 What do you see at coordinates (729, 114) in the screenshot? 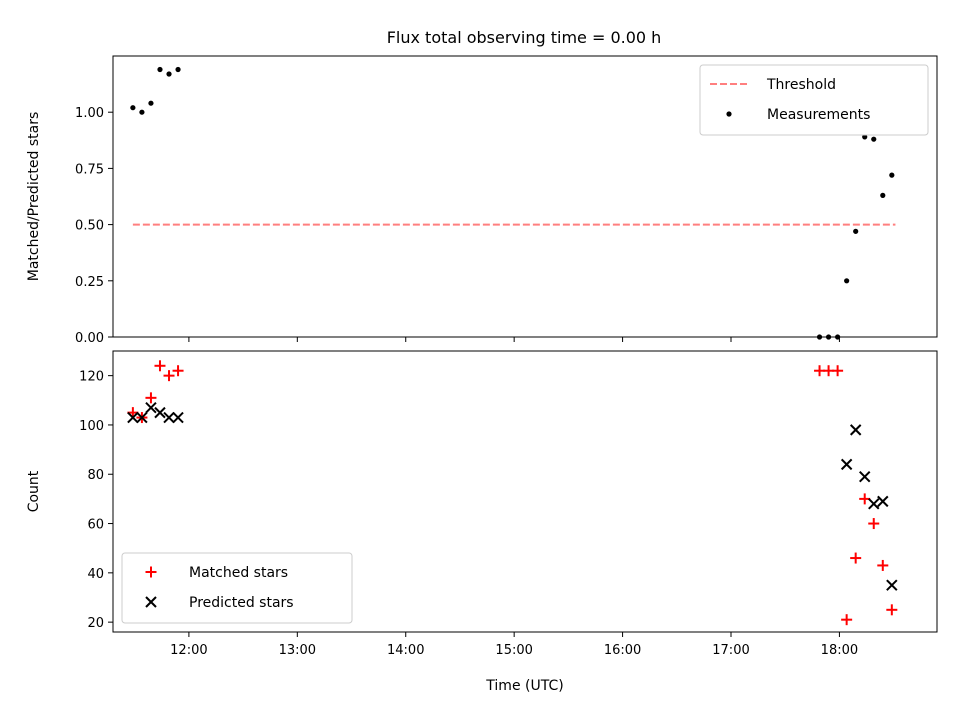
I see `legend-swatch-dot` at bounding box center [729, 114].